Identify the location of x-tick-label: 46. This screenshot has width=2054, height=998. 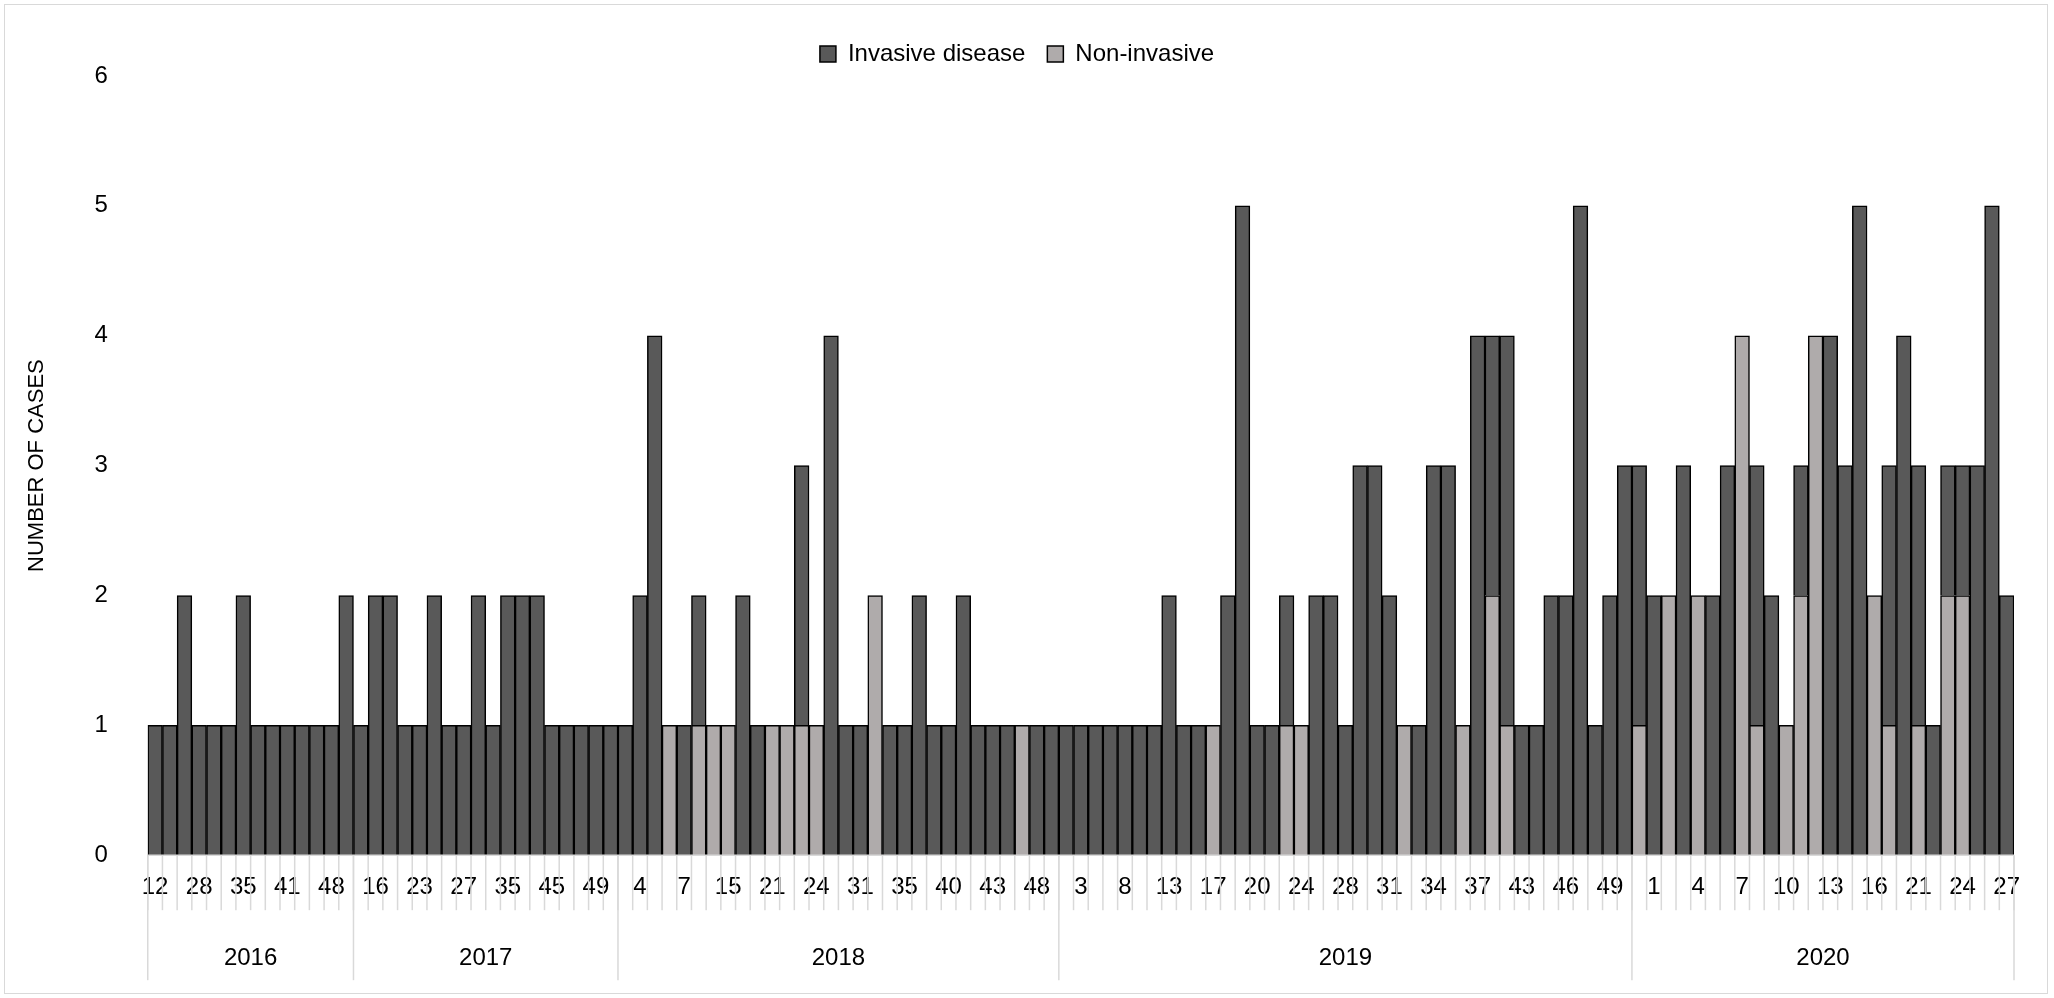
(1566, 886).